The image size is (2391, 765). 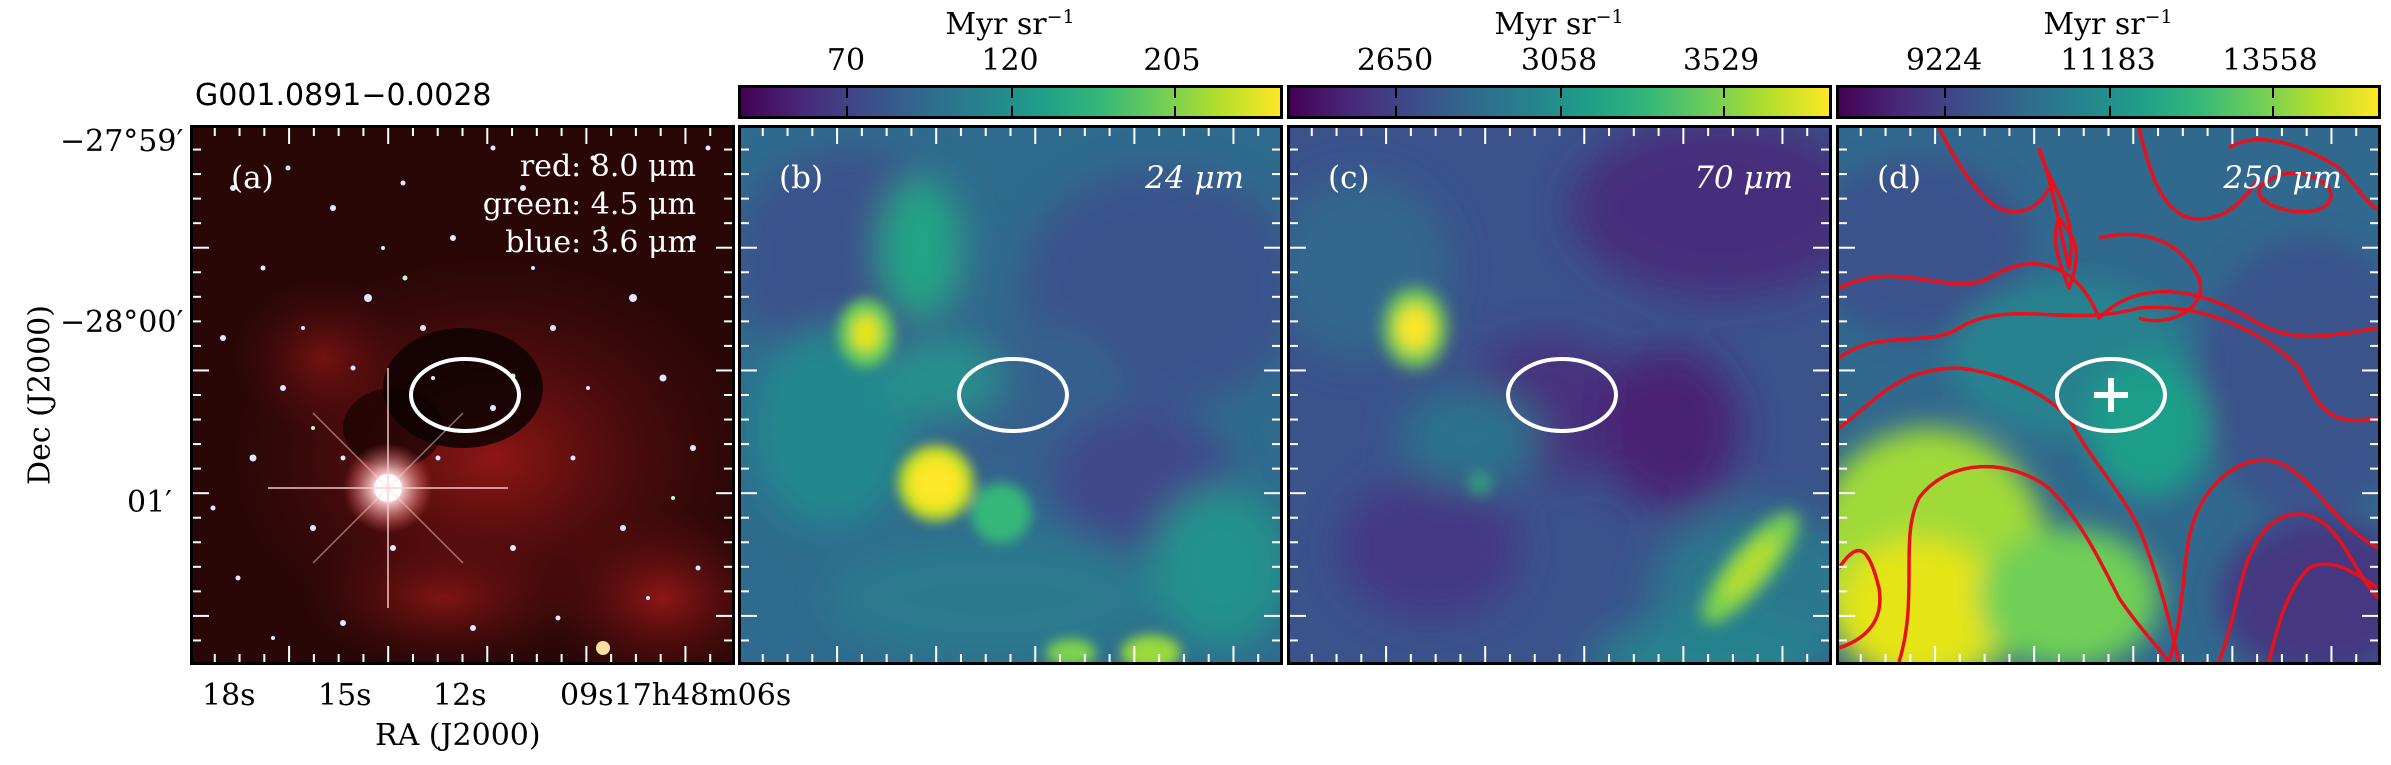 What do you see at coordinates (122, 141) in the screenshot?
I see `y-tick-label: −27°59′` at bounding box center [122, 141].